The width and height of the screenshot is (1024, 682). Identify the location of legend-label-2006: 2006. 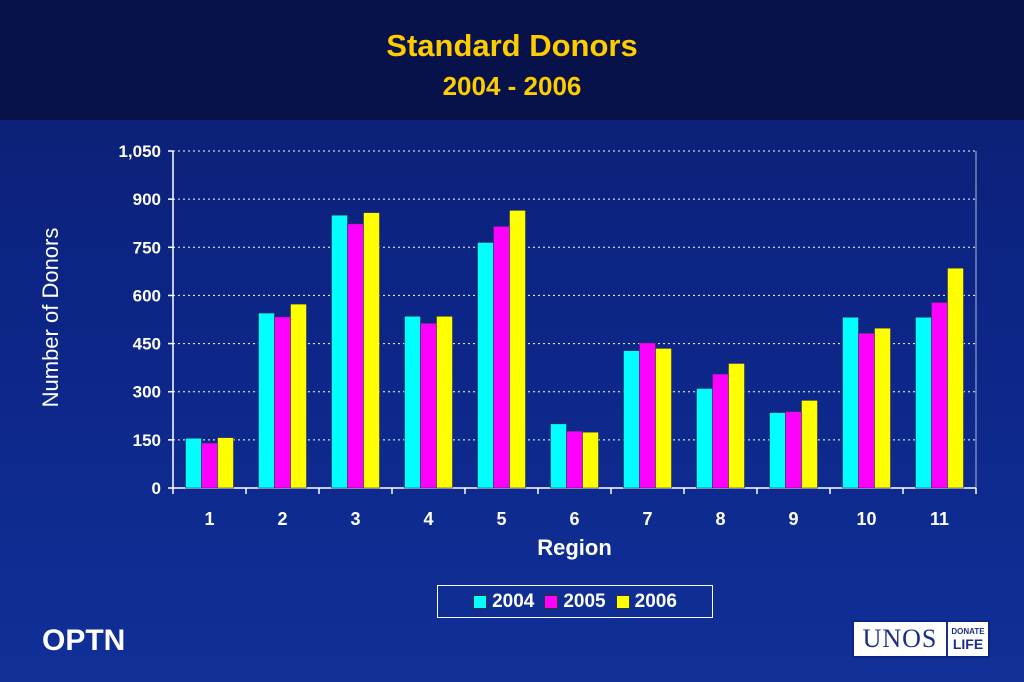
(655, 601).